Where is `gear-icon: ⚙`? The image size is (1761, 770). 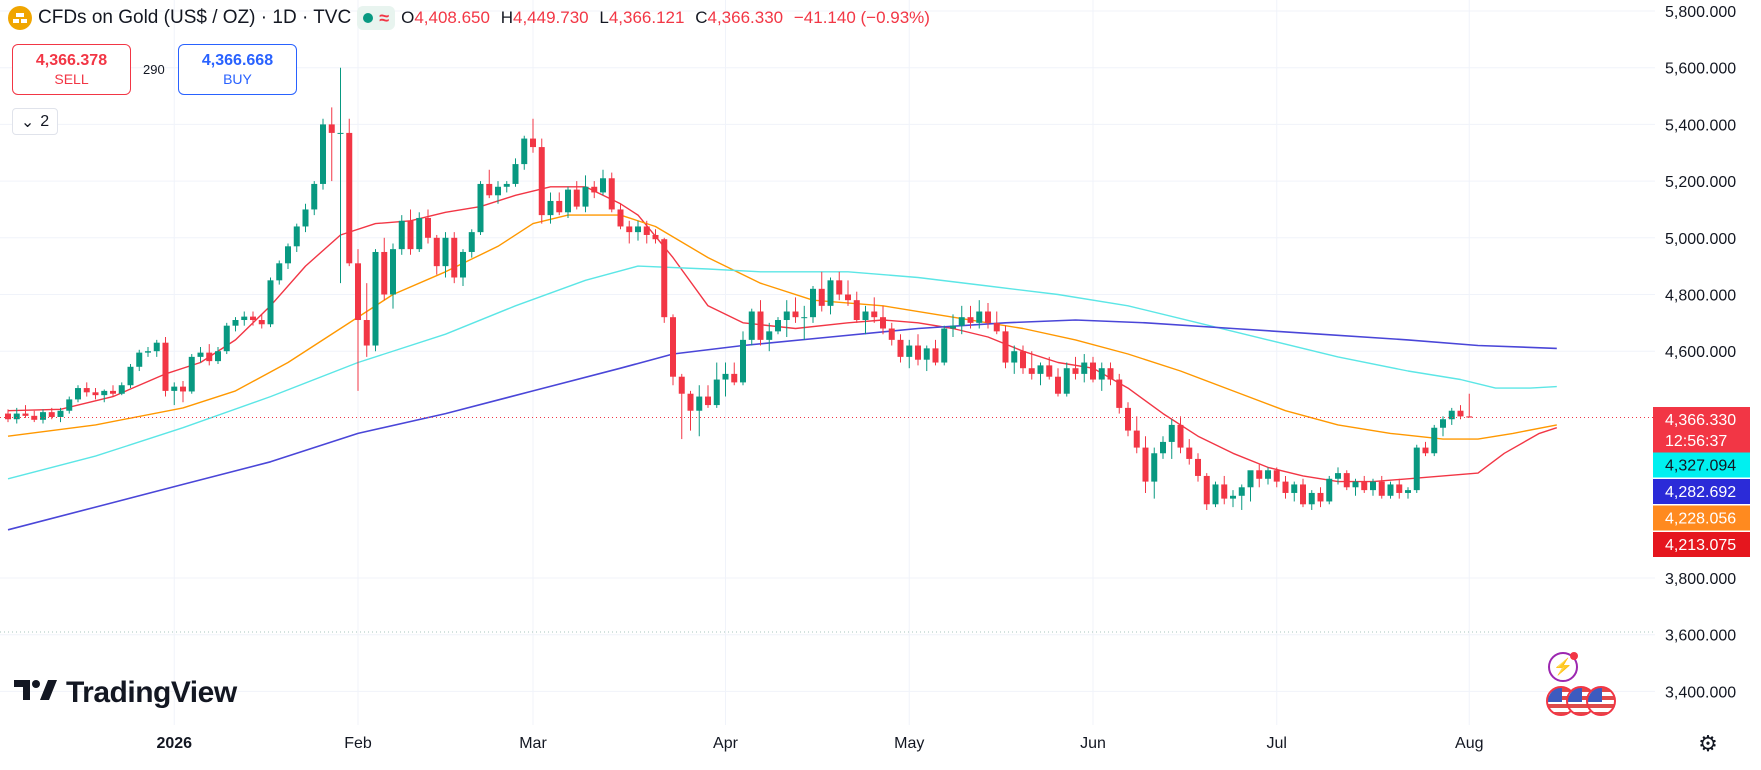 gear-icon: ⚙ is located at coordinates (1708, 743).